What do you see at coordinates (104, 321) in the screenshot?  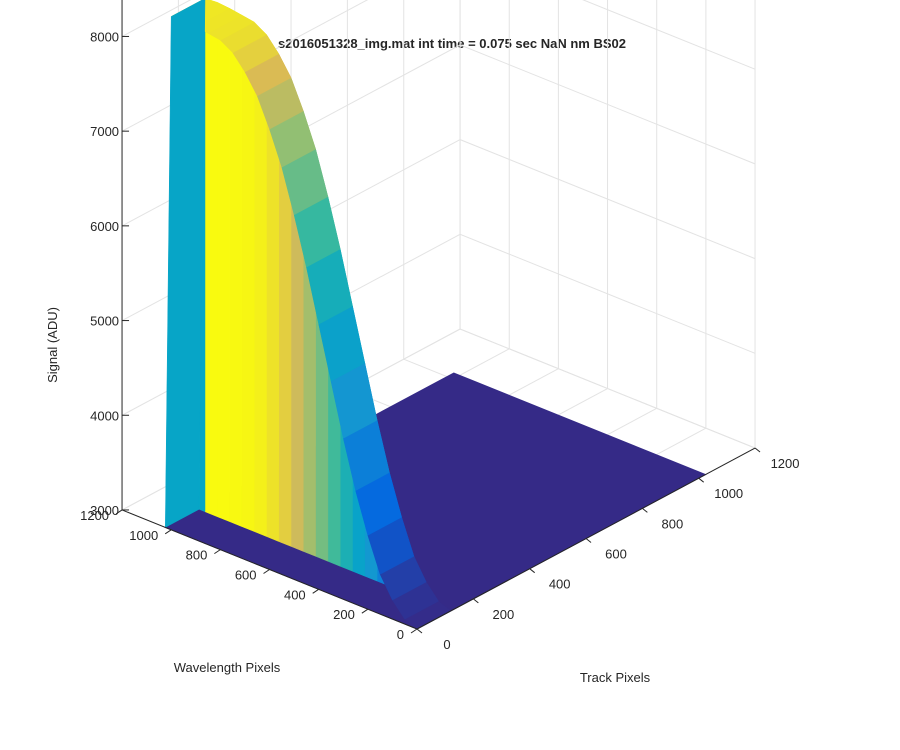 I see `z-tick-label: 5000` at bounding box center [104, 321].